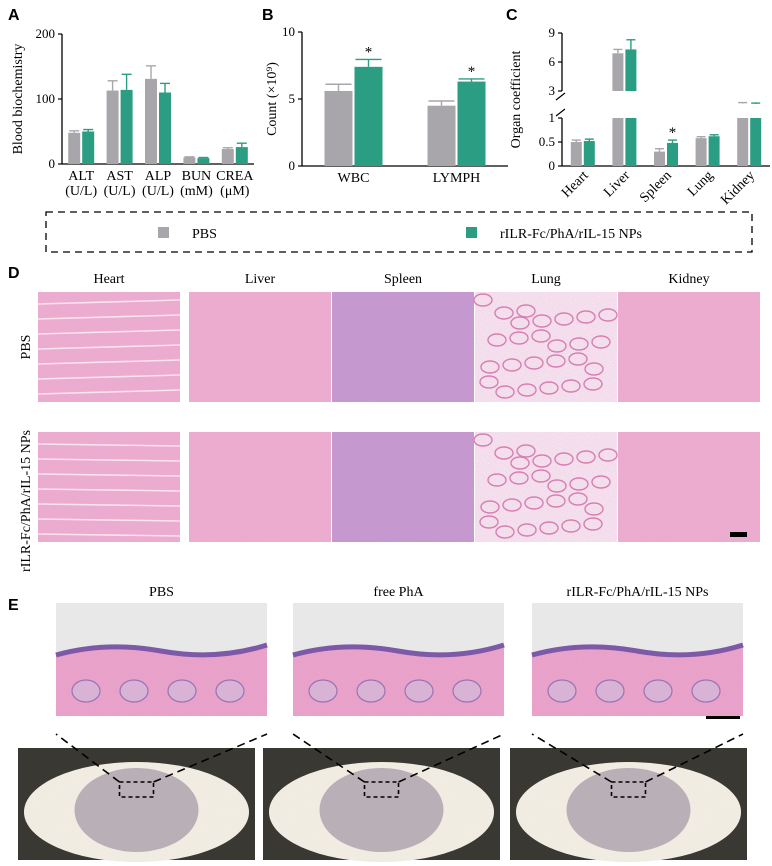 The width and height of the screenshot is (772, 866). What do you see at coordinates (26, 501) in the screenshot?
I see `row-label-nps: rILR-Fc/PhA/rIL-15 NPs` at bounding box center [26, 501].